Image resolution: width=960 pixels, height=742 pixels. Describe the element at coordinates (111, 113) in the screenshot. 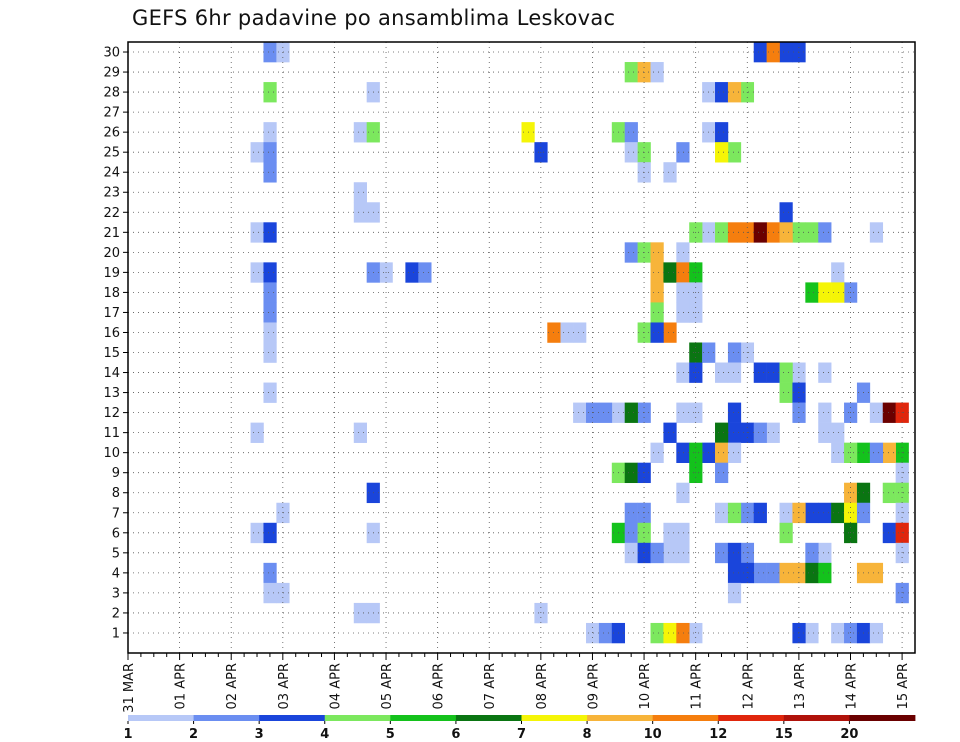

I see `y-tick-label: 27` at that location.